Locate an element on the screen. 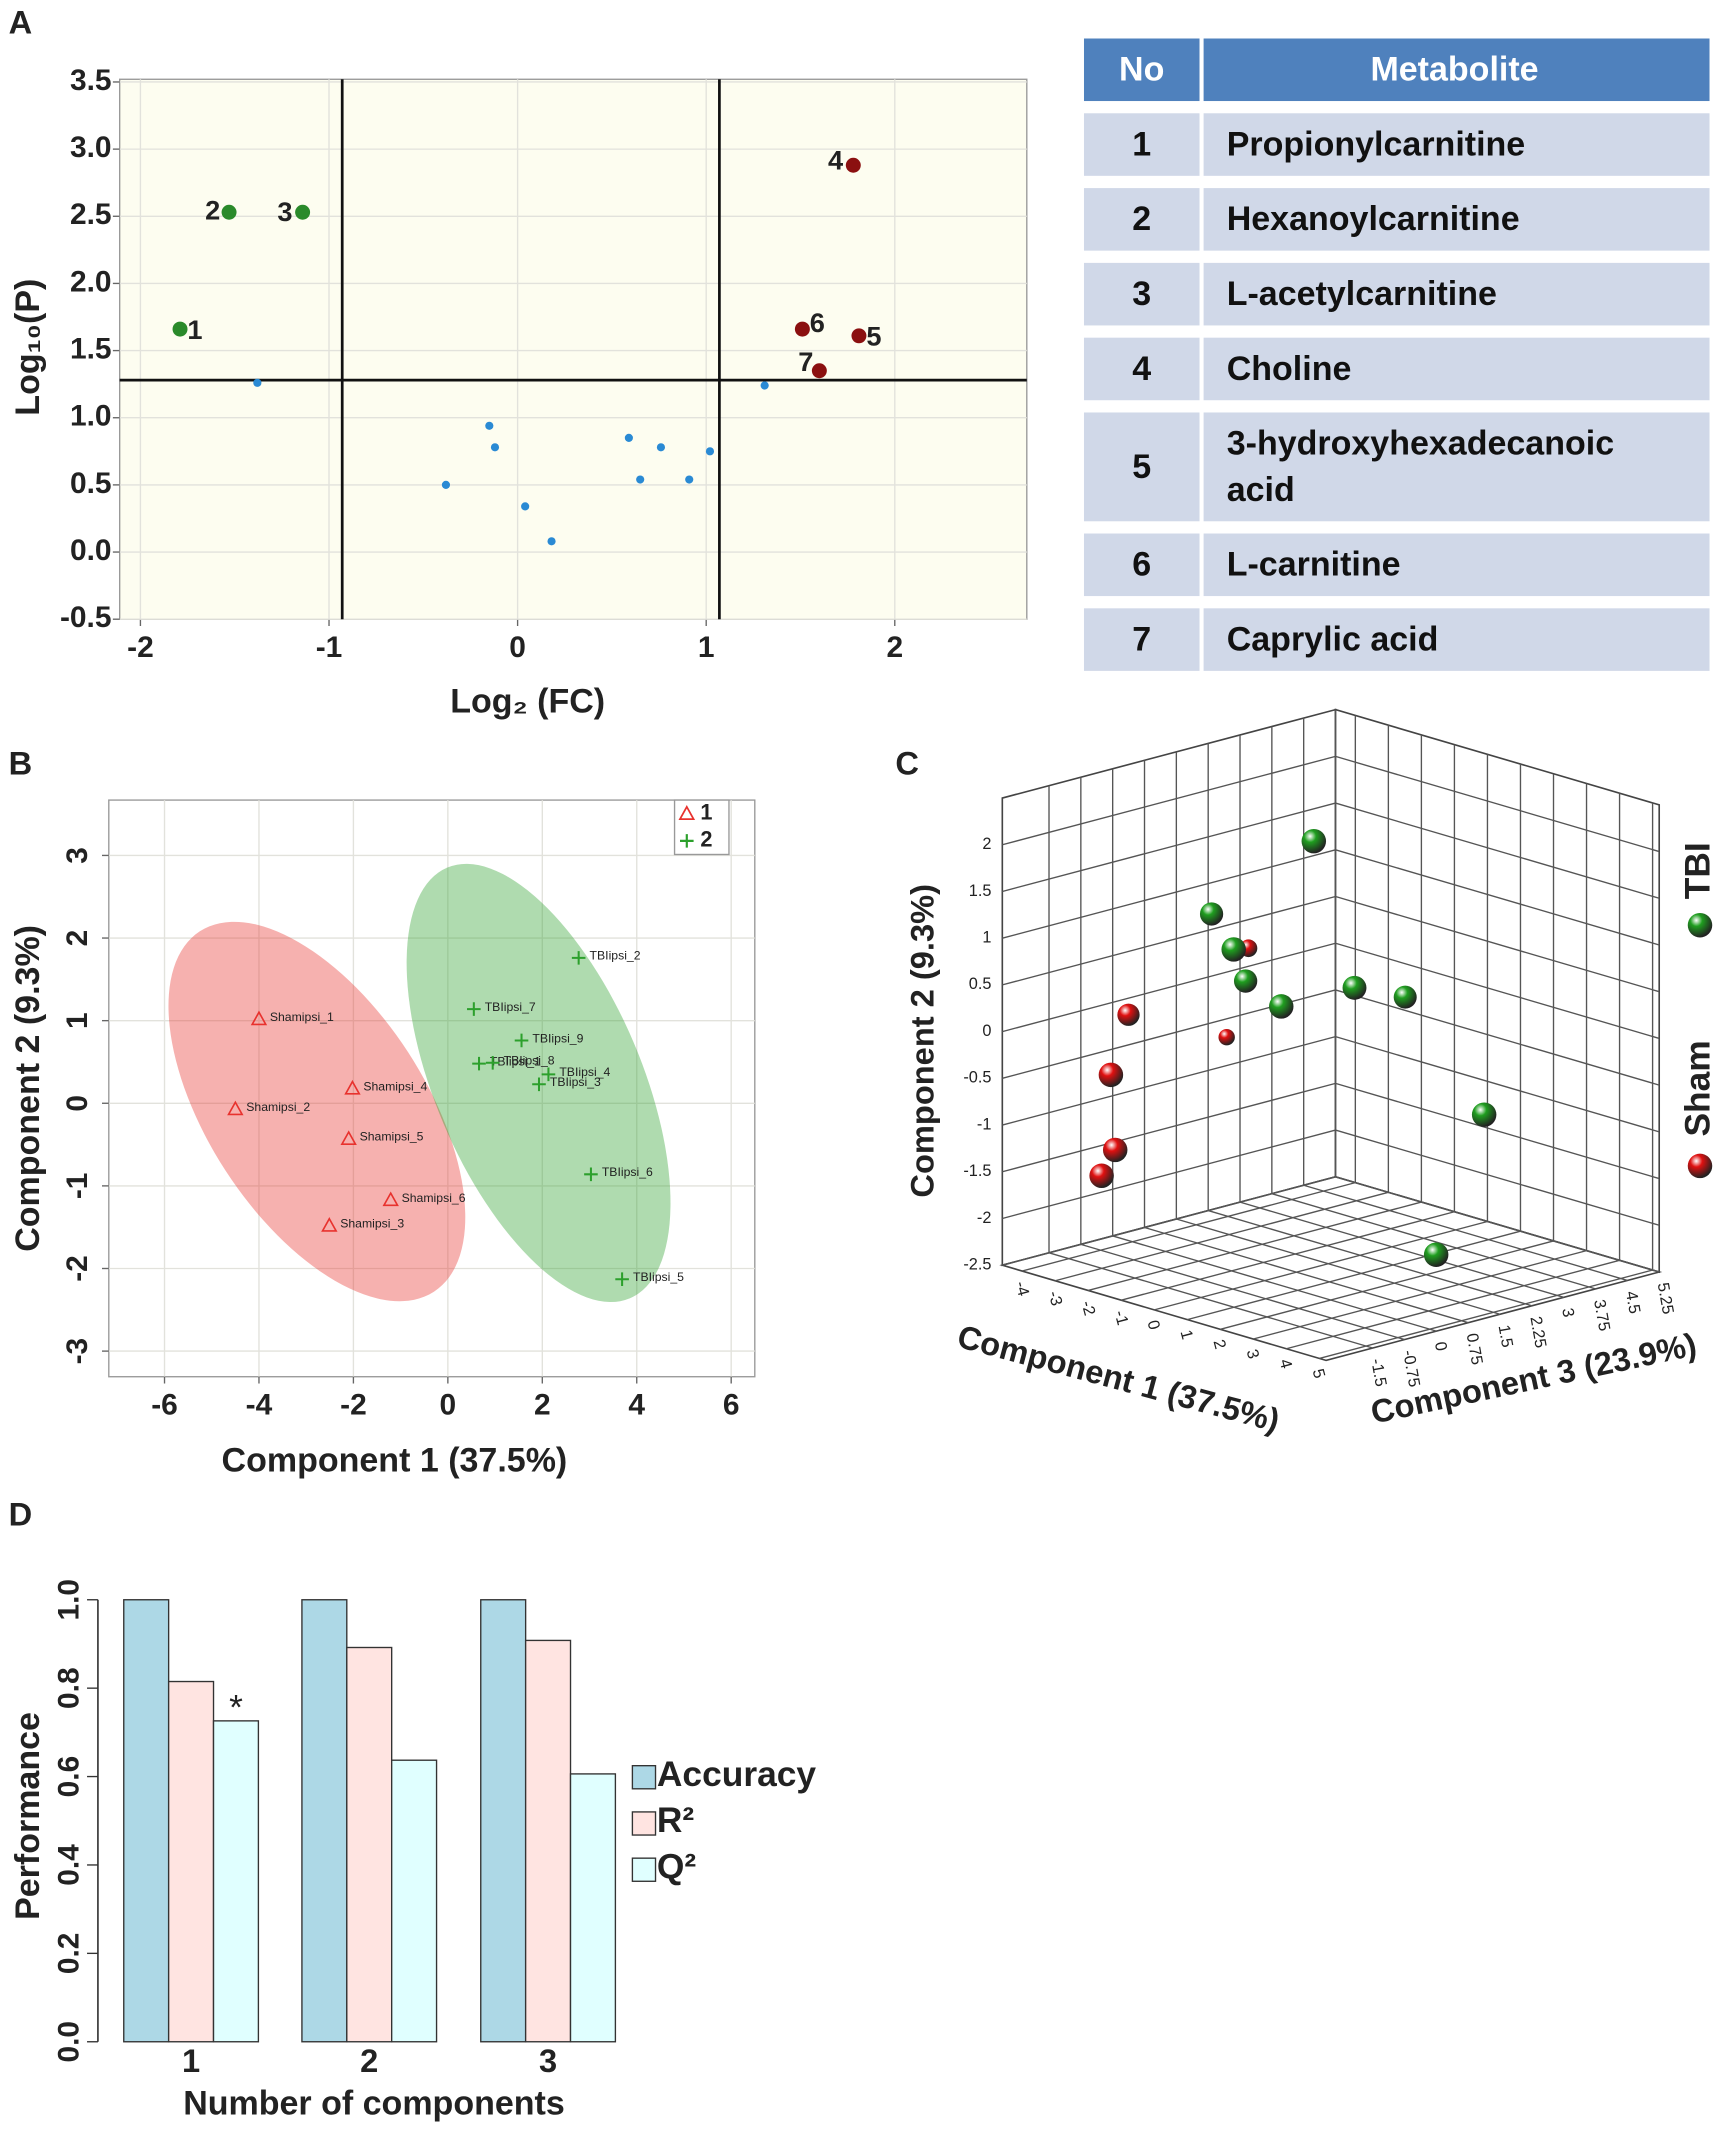 Image resolution: width=1734 pixels, height=2136 pixels. table-cell: 7 is located at coordinates (1141, 639).